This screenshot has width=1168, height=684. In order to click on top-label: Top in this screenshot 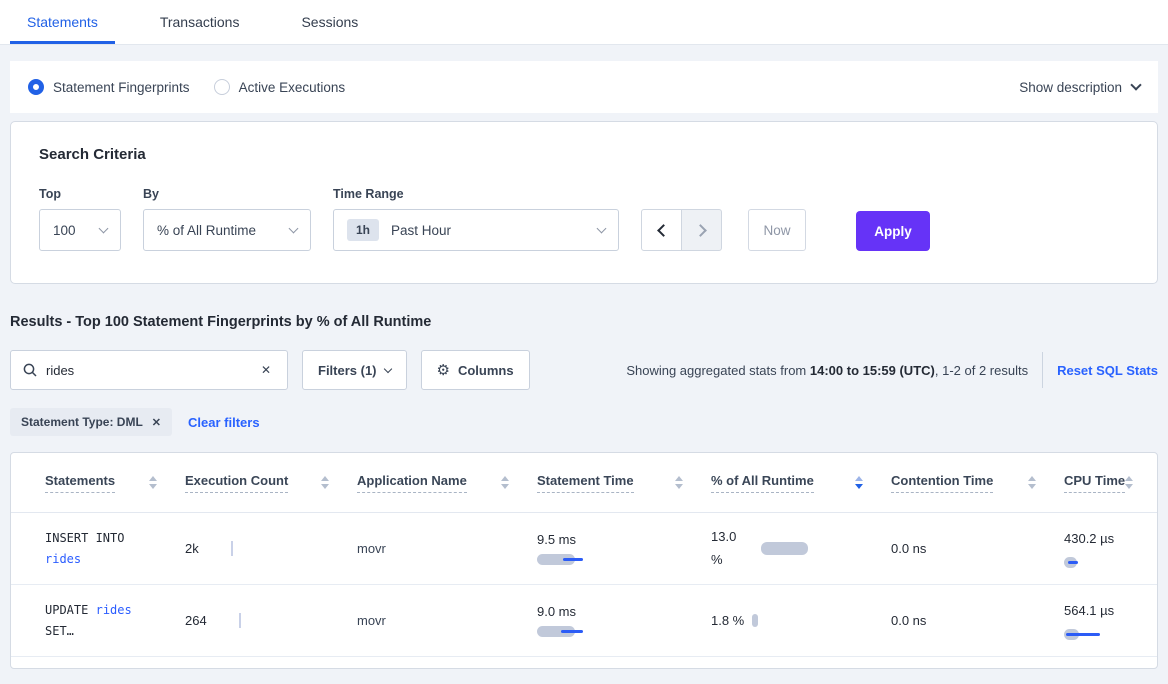, I will do `click(50, 194)`.